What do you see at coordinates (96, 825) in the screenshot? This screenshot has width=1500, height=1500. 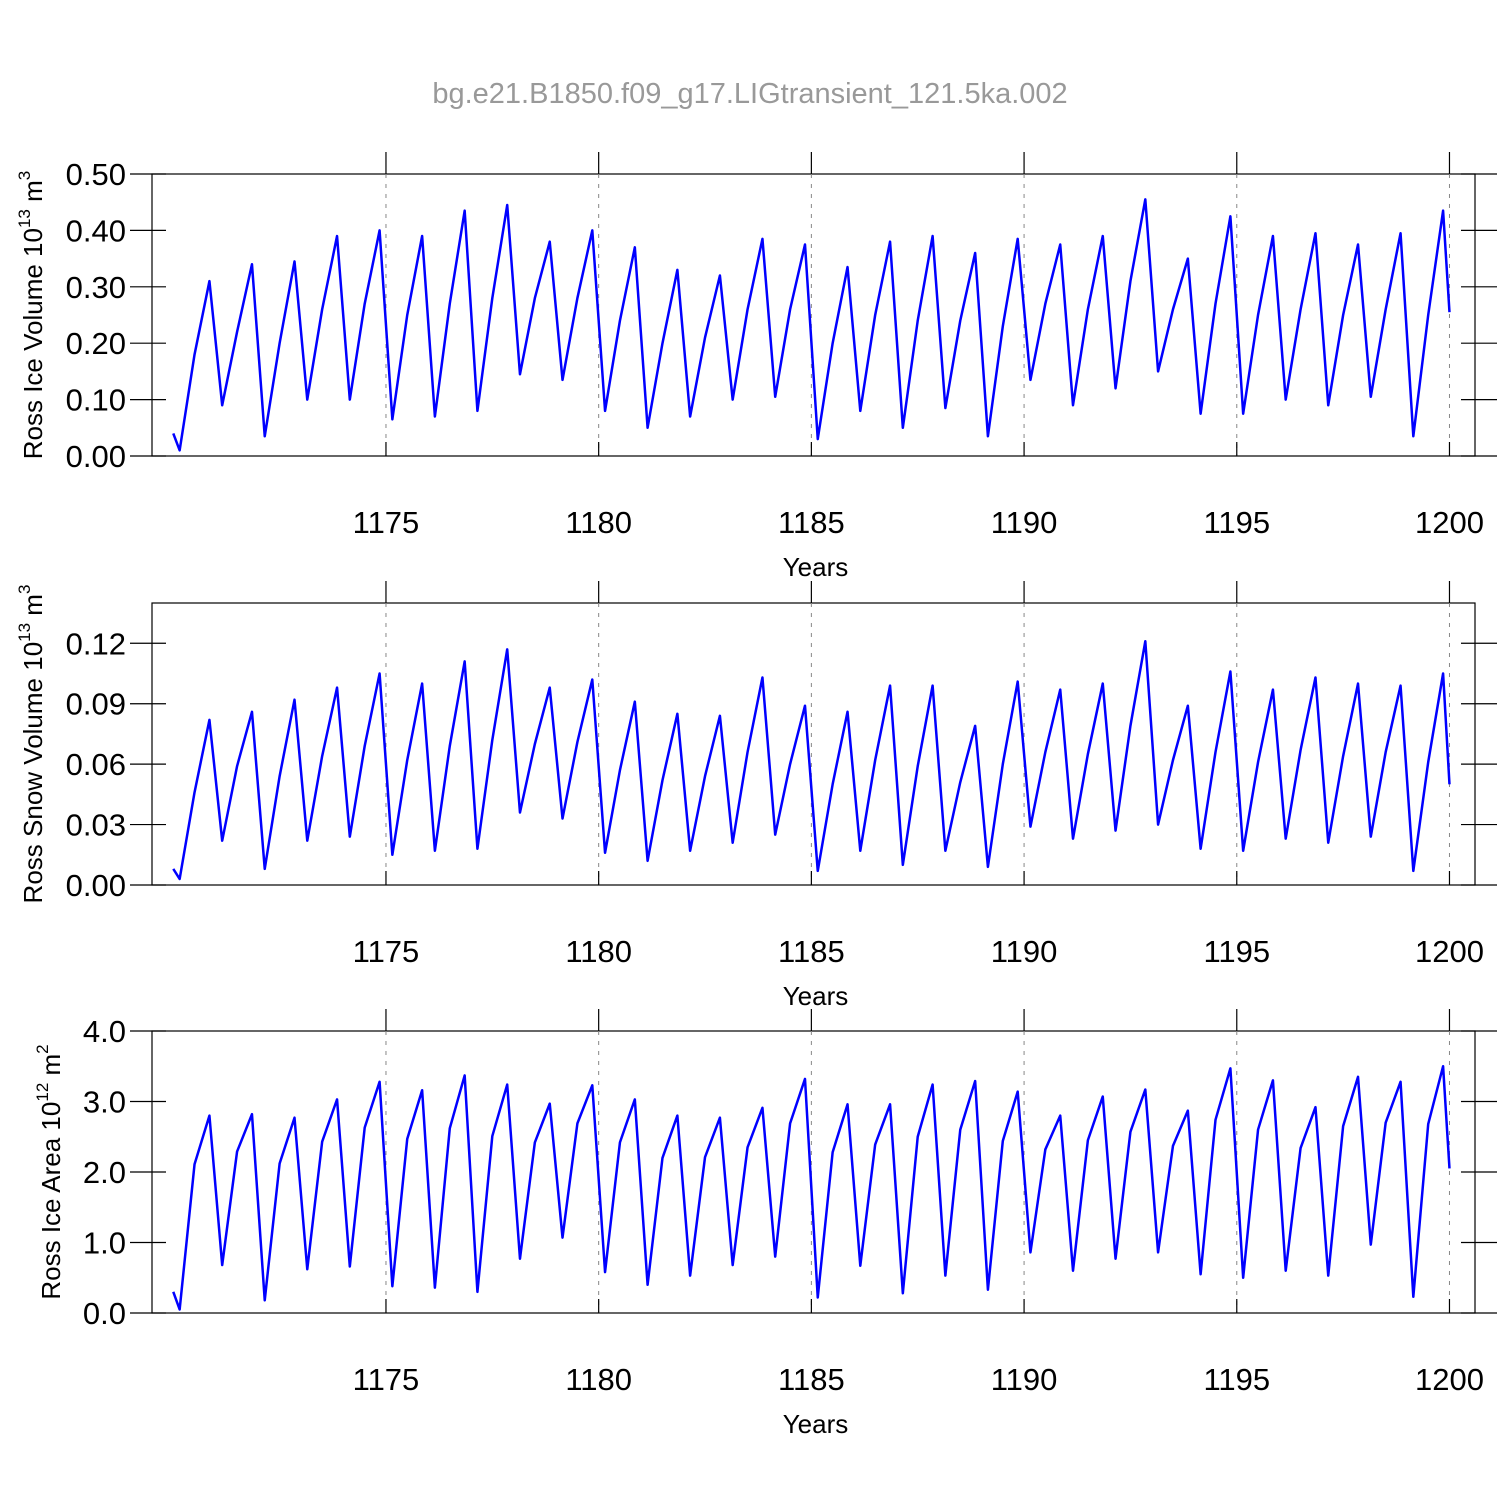 I see `y-tick-label: 0.03` at bounding box center [96, 825].